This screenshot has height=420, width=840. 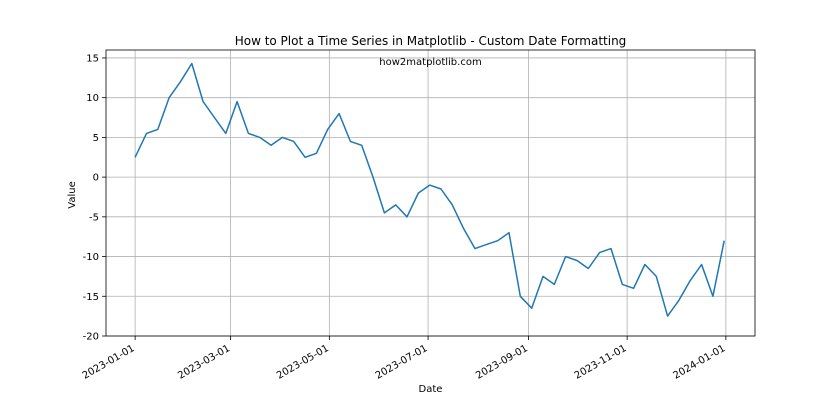 What do you see at coordinates (96, 178) in the screenshot?
I see `y-tick-label: 0` at bounding box center [96, 178].